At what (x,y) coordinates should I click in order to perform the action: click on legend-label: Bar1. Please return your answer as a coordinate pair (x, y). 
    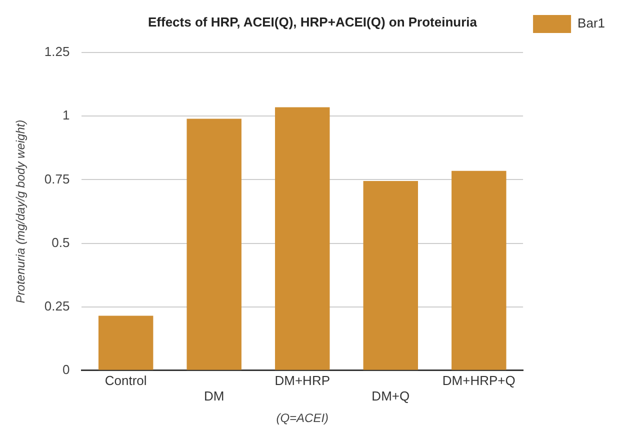
    Looking at the image, I should click on (592, 23).